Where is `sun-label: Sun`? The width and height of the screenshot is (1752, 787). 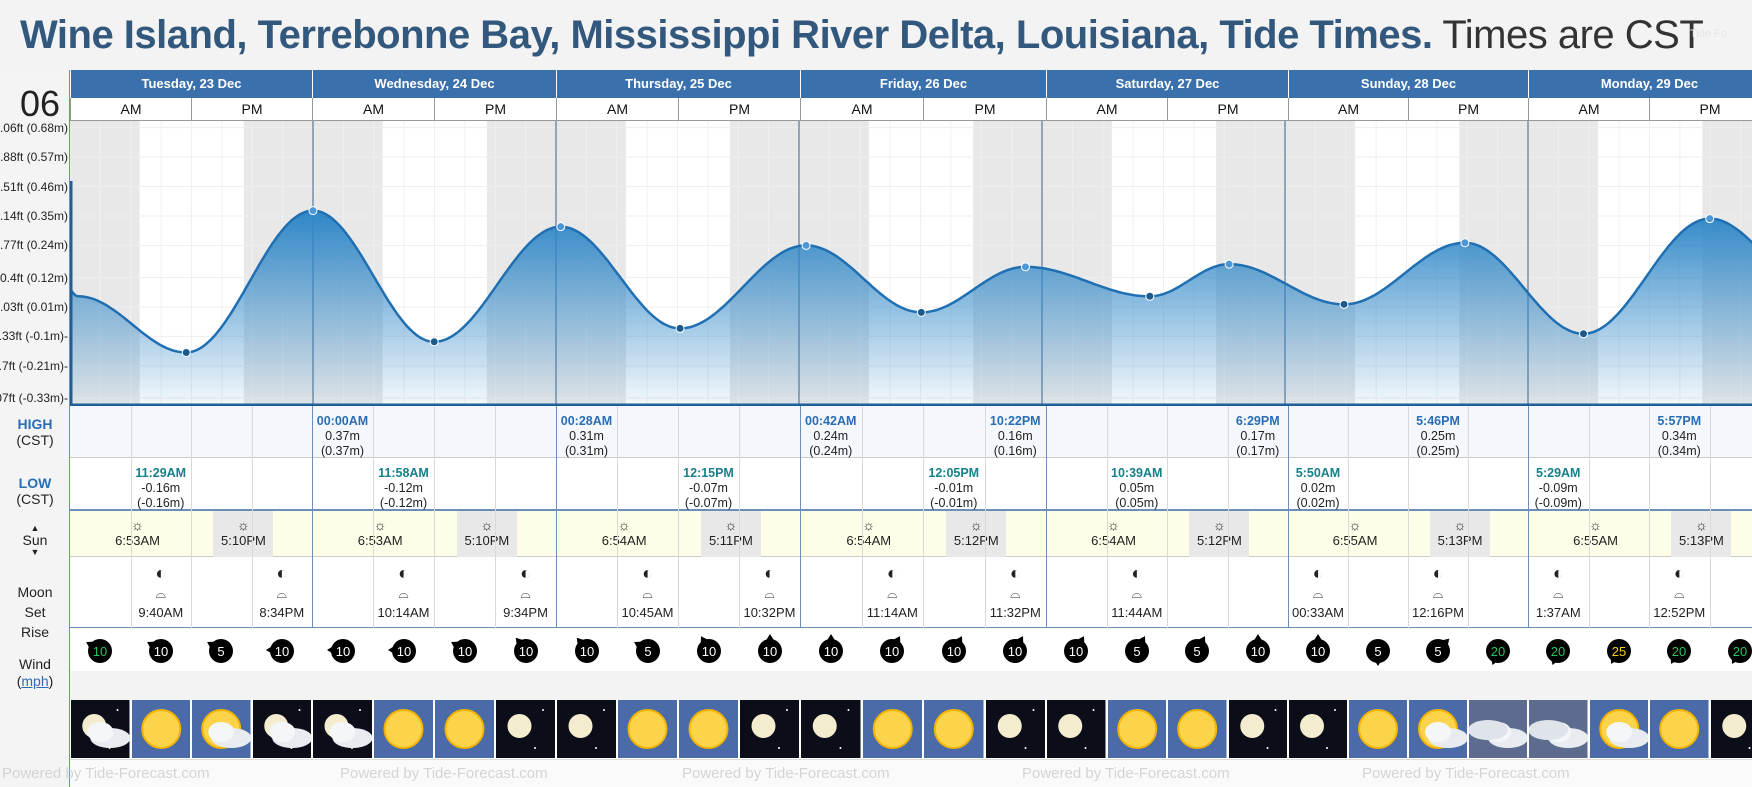
sun-label: Sun is located at coordinates (35, 540).